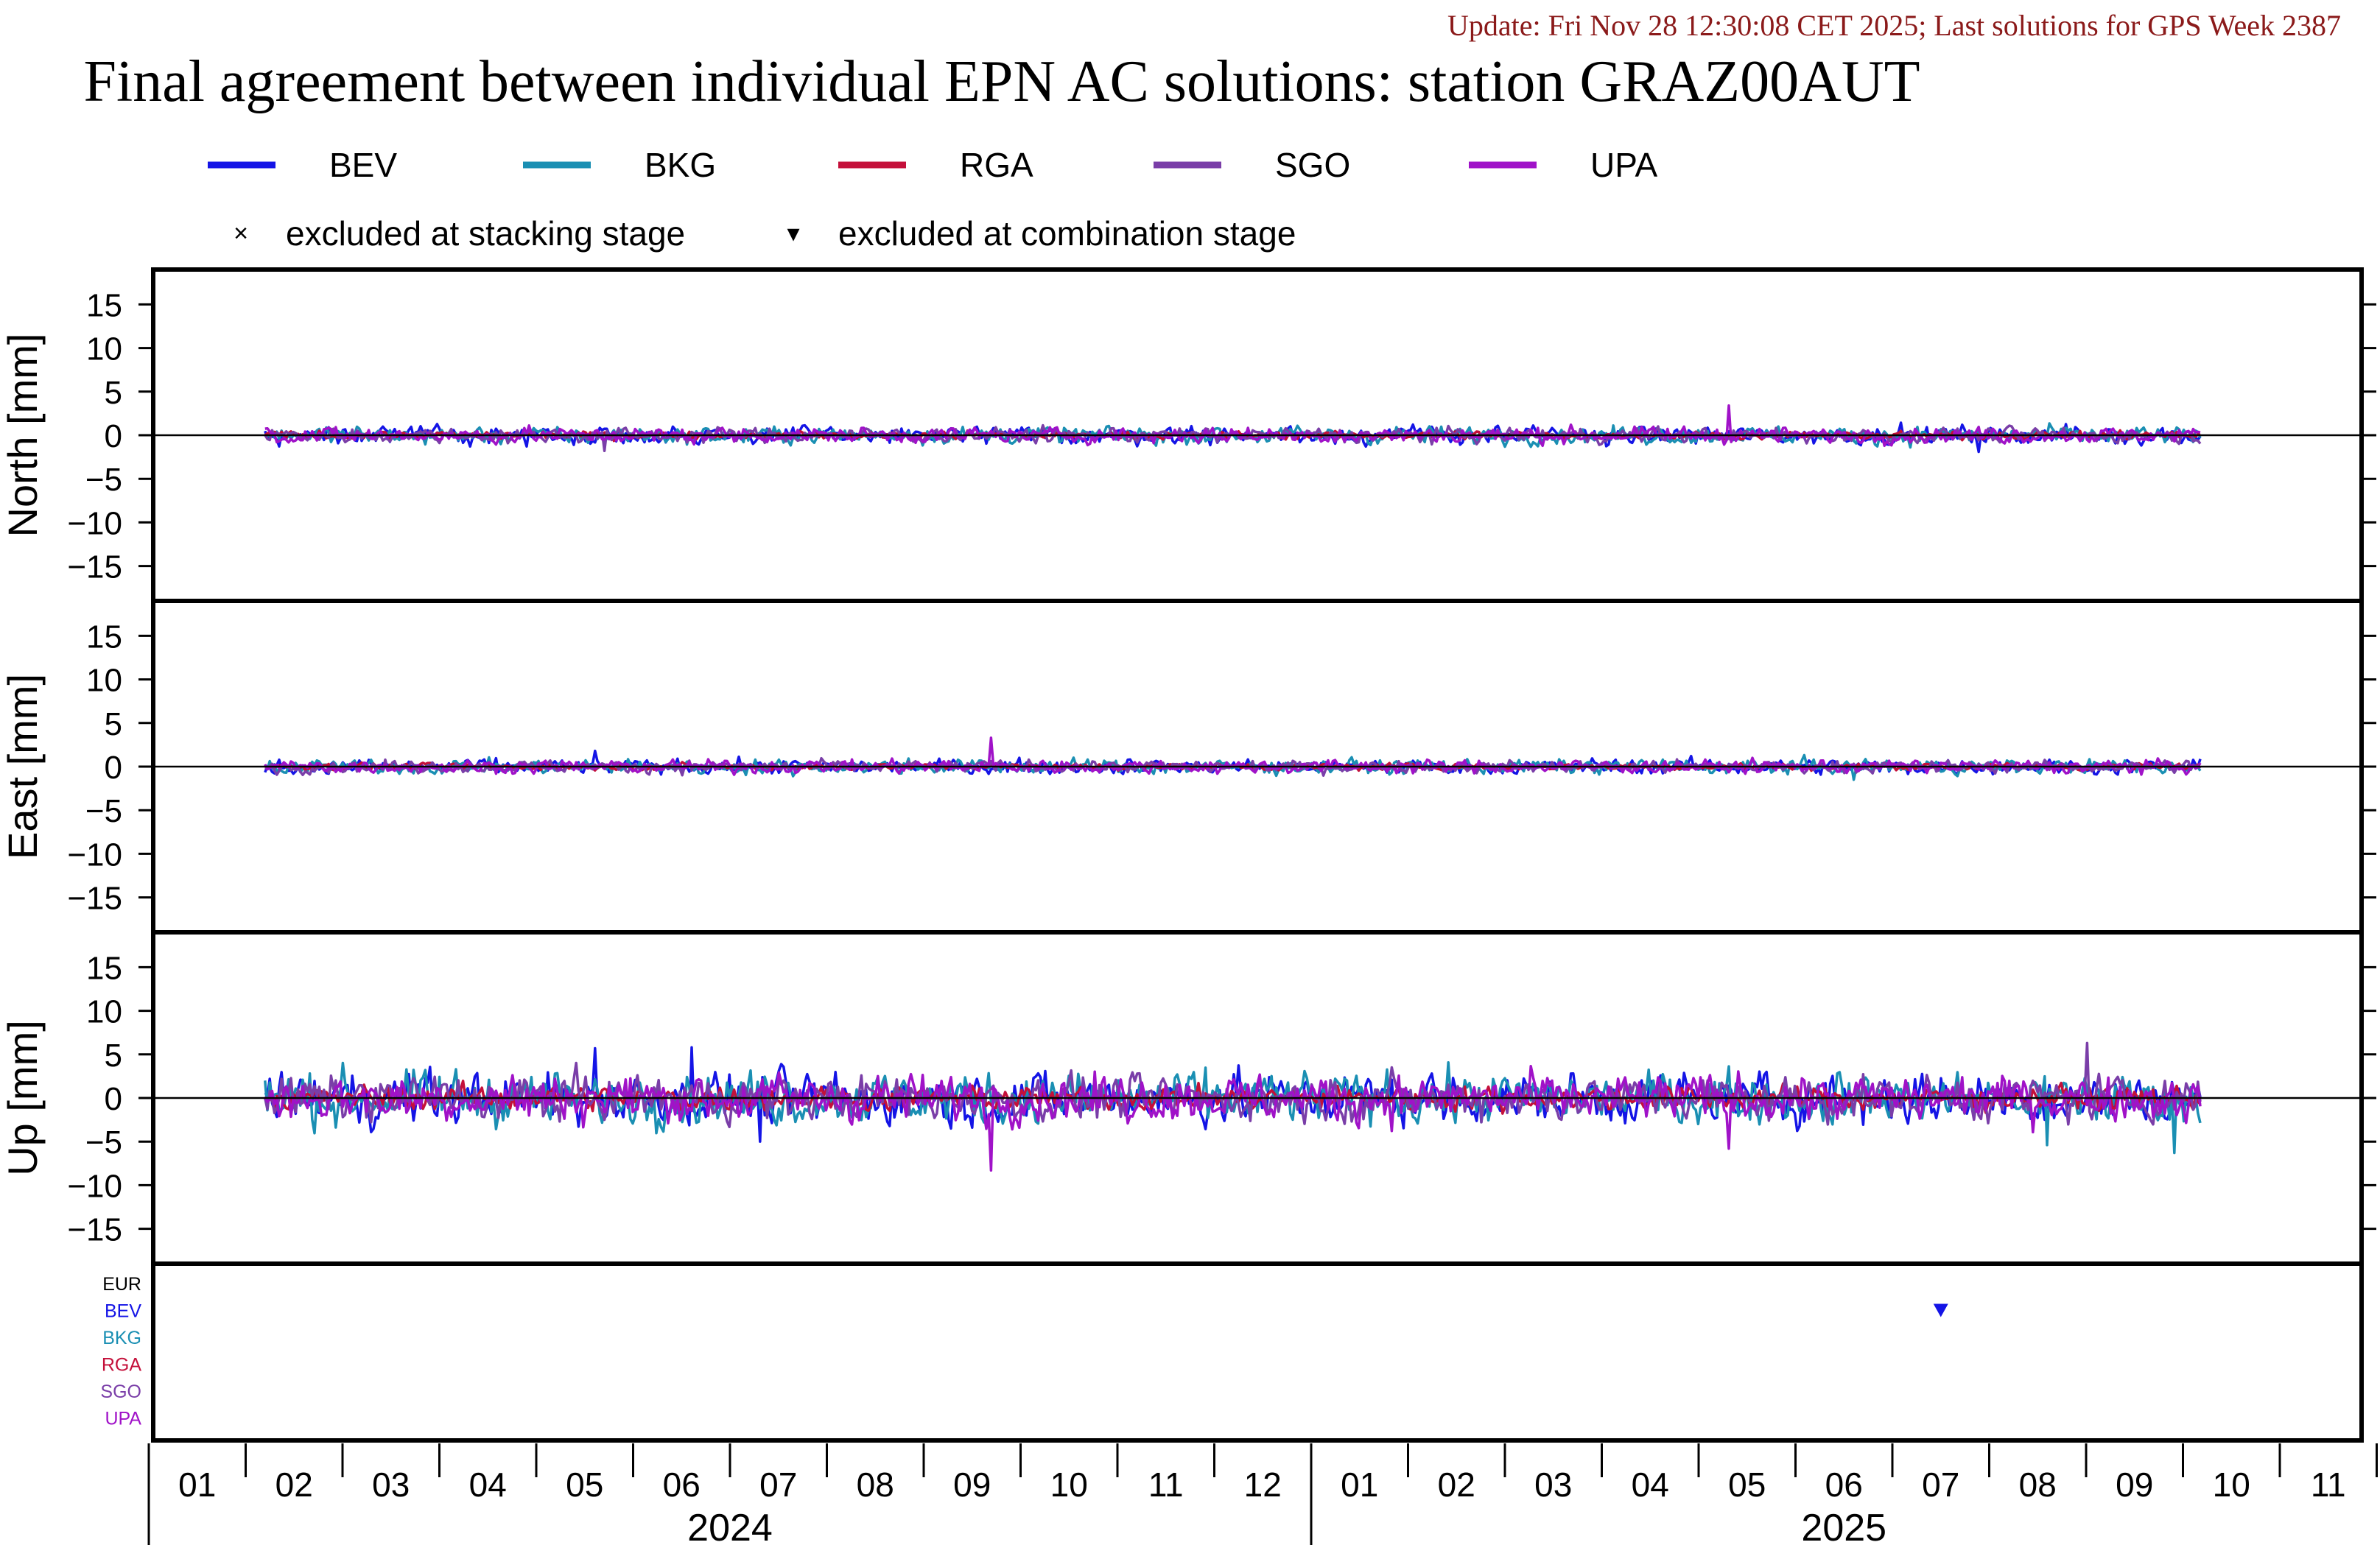  I want to click on exclusion-panel: EUR BEV BKG RGA SGO UPA, so click(1232, 1352).